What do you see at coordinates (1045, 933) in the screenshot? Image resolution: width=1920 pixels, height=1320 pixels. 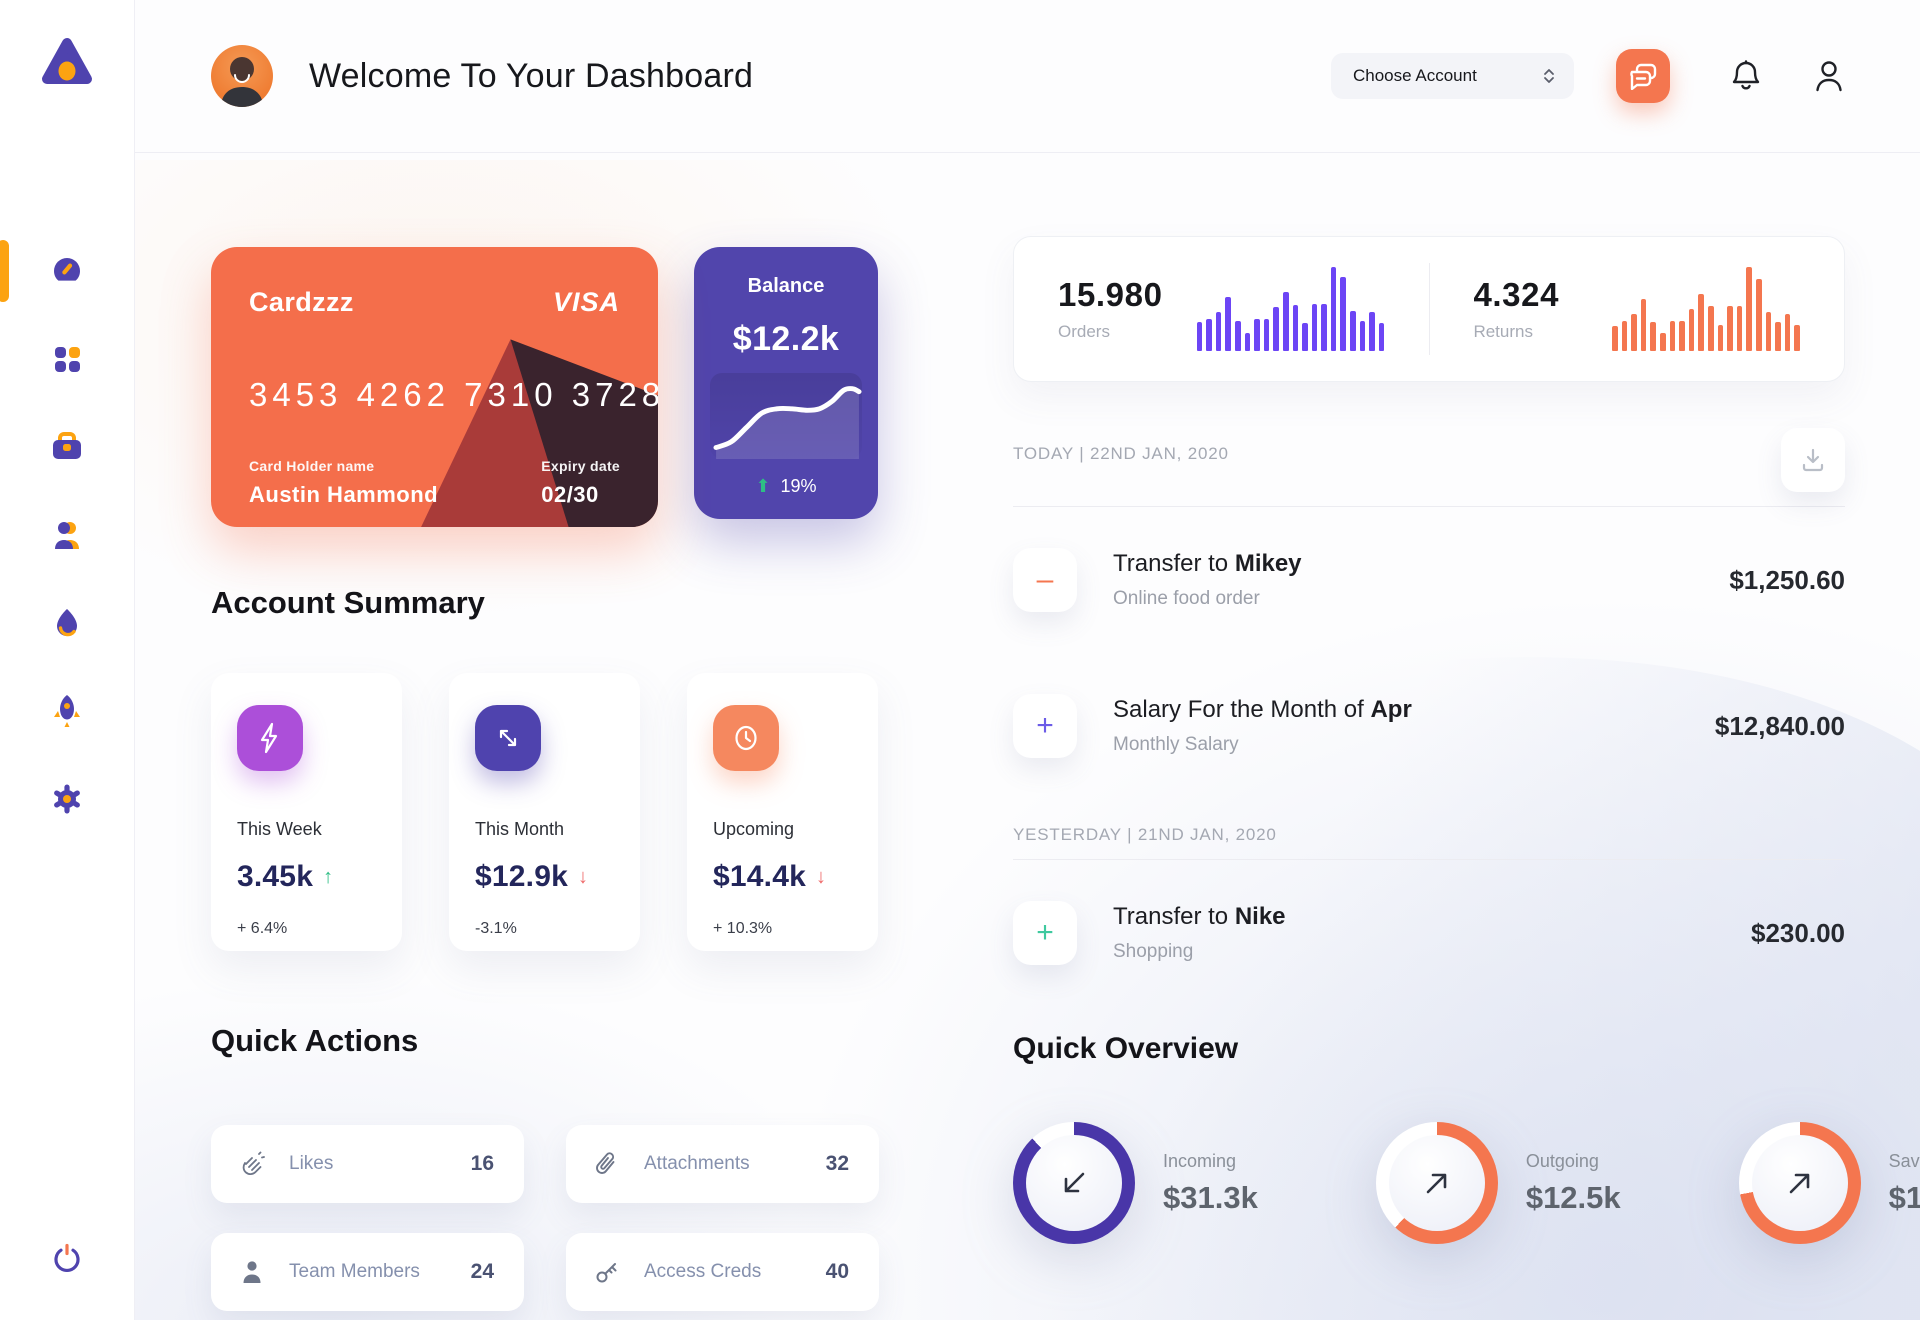 I see `plus-icon-badge: +` at bounding box center [1045, 933].